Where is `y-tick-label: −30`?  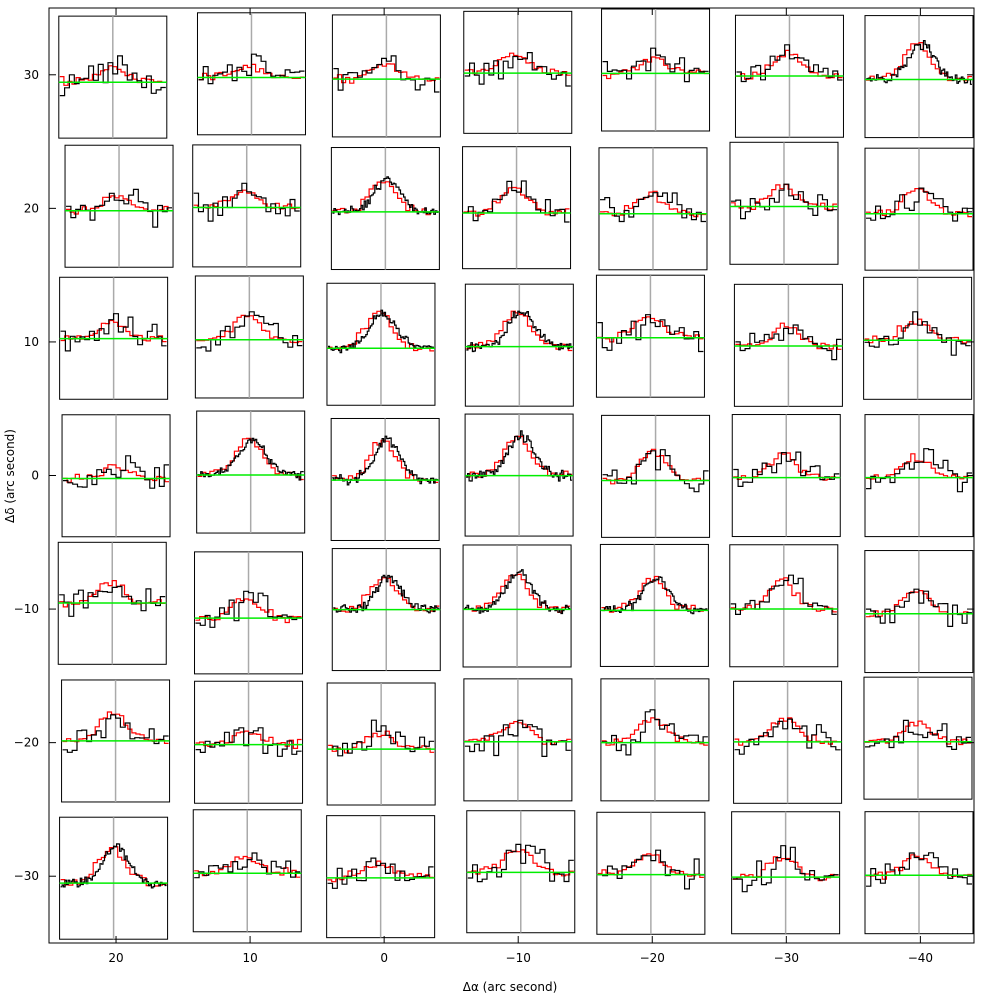 y-tick-label: −30 is located at coordinates (26, 876).